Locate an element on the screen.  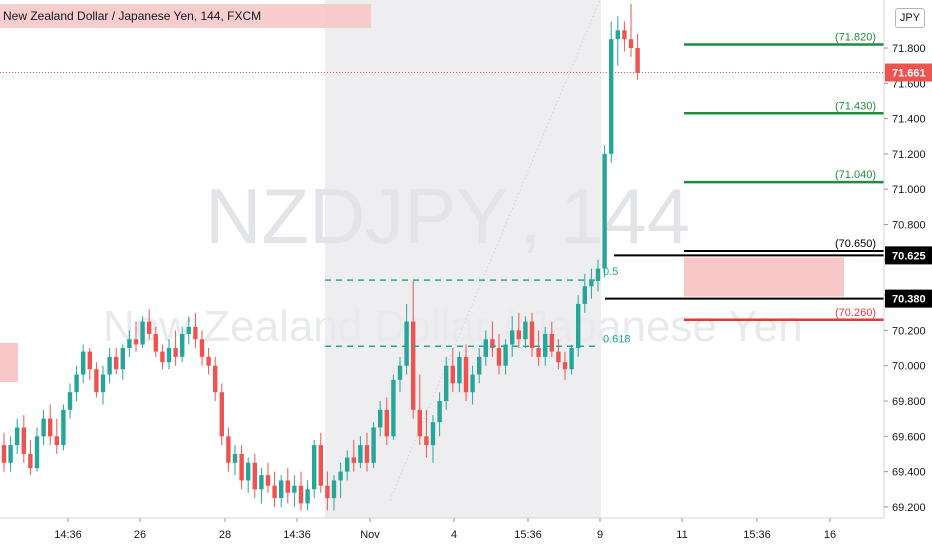
left-highlight-box is located at coordinates (9, 362).